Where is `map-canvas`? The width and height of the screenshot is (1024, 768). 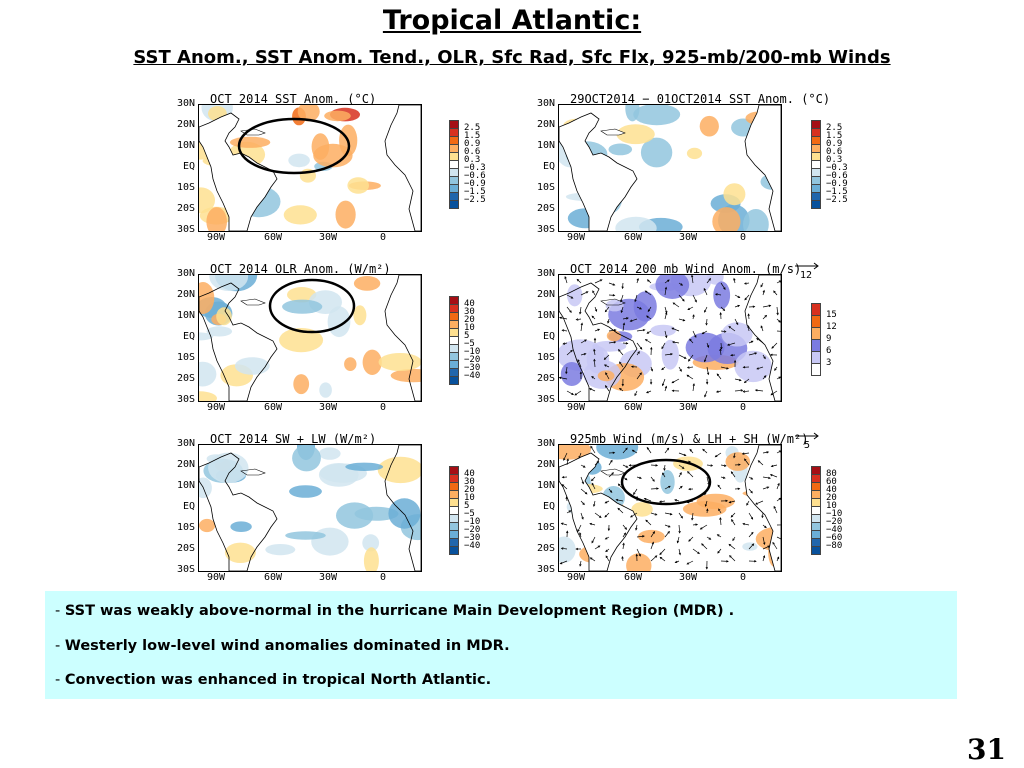
map-canvas is located at coordinates (670, 338).